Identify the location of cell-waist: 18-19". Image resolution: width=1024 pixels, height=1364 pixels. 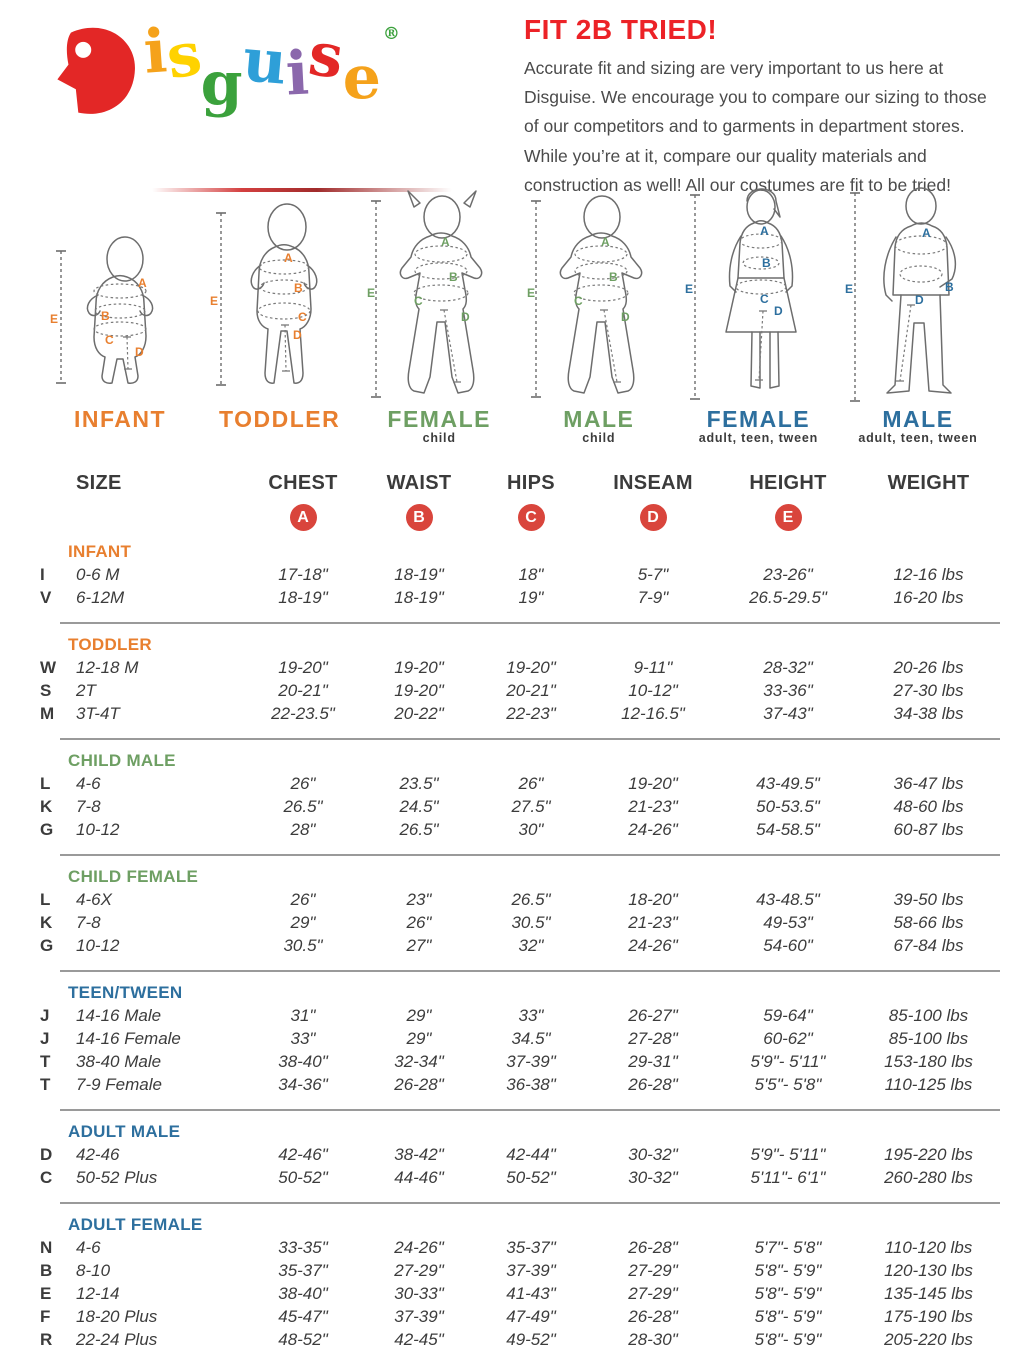
(419, 598).